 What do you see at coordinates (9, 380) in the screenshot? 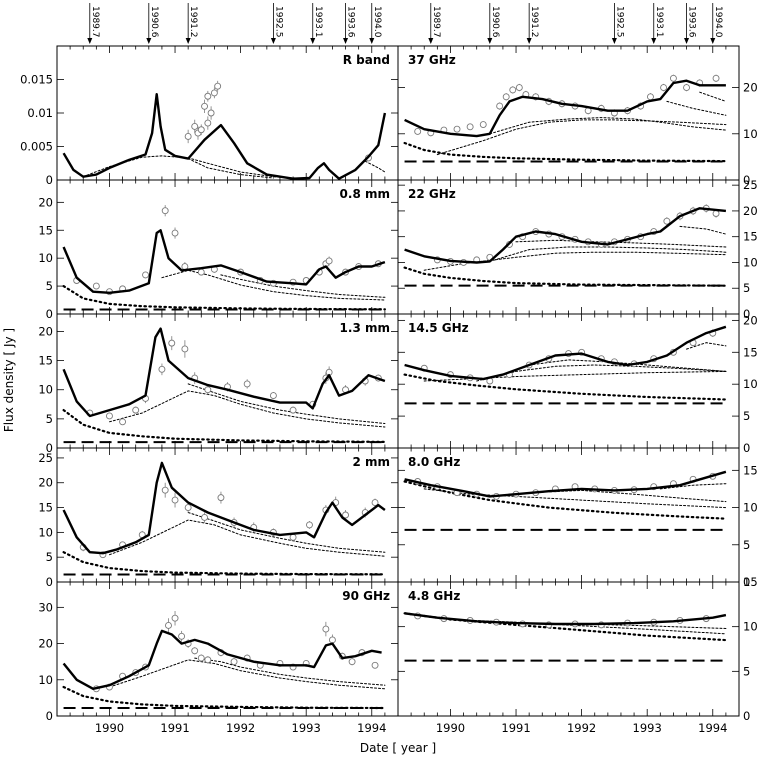
I see `y-axis-label: Flux density [ Jy ]` at bounding box center [9, 380].